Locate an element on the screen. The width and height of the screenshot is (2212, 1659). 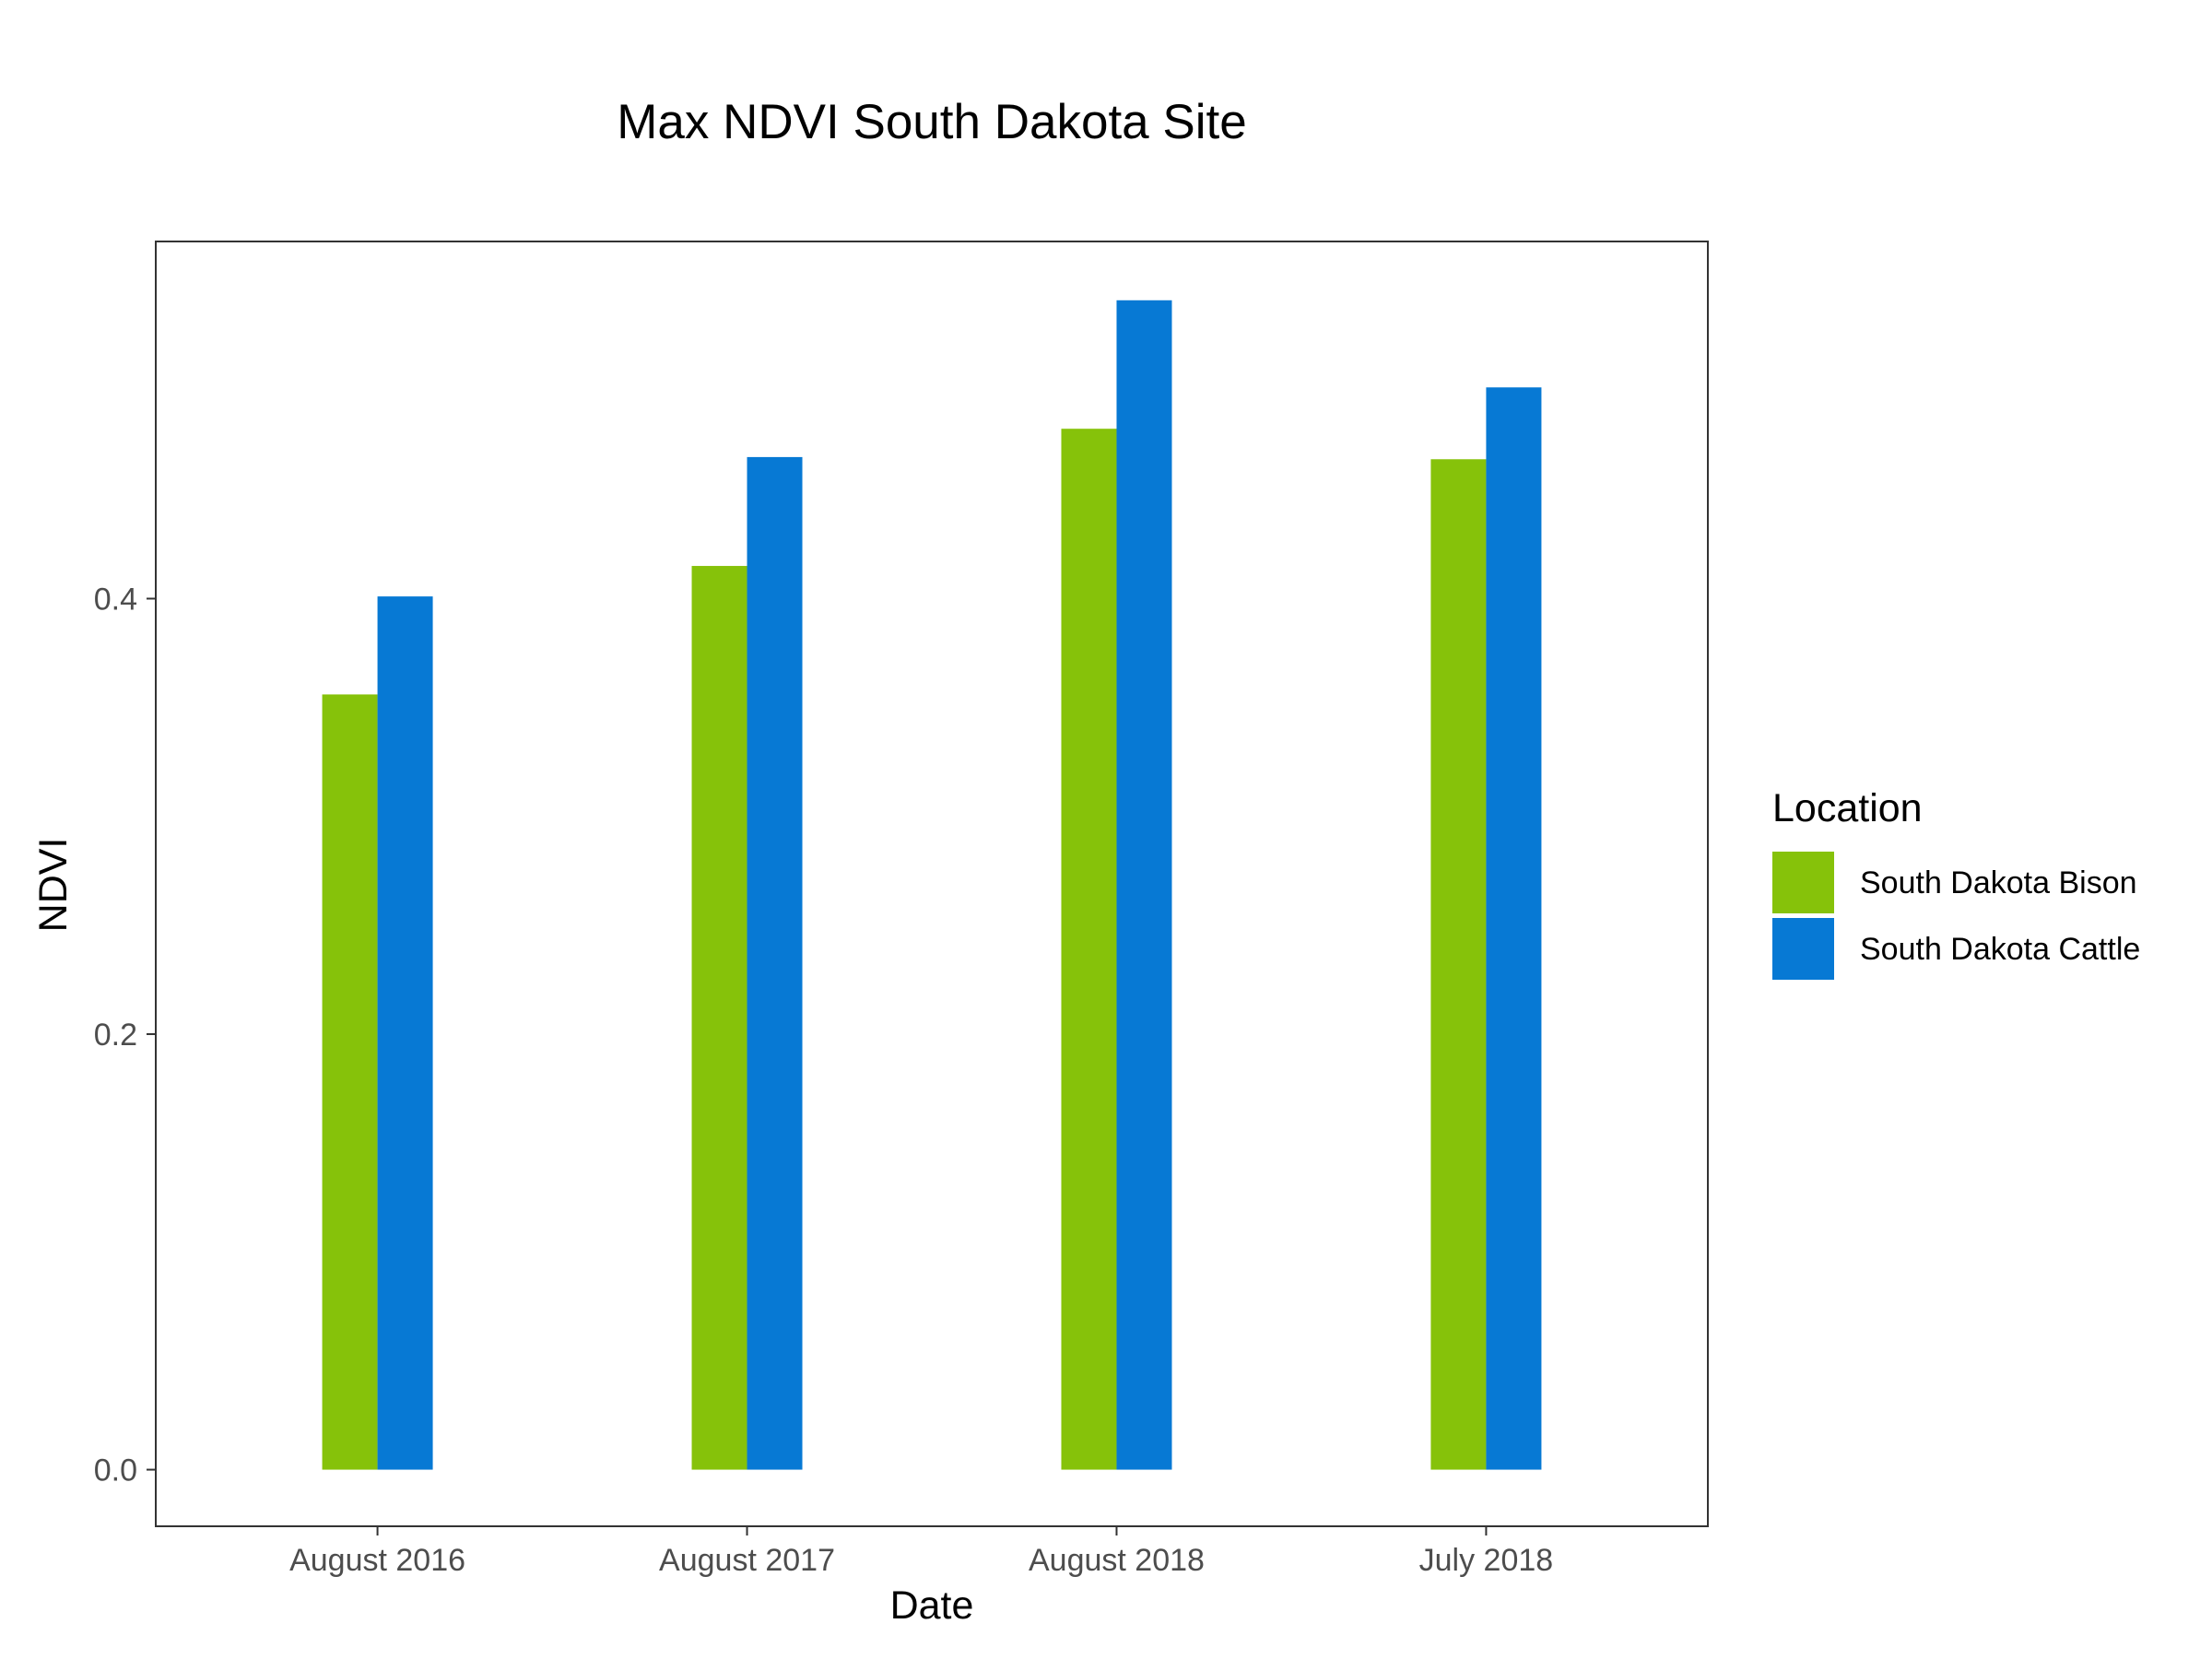
y-axis-title: NDVI is located at coordinates (53, 885).